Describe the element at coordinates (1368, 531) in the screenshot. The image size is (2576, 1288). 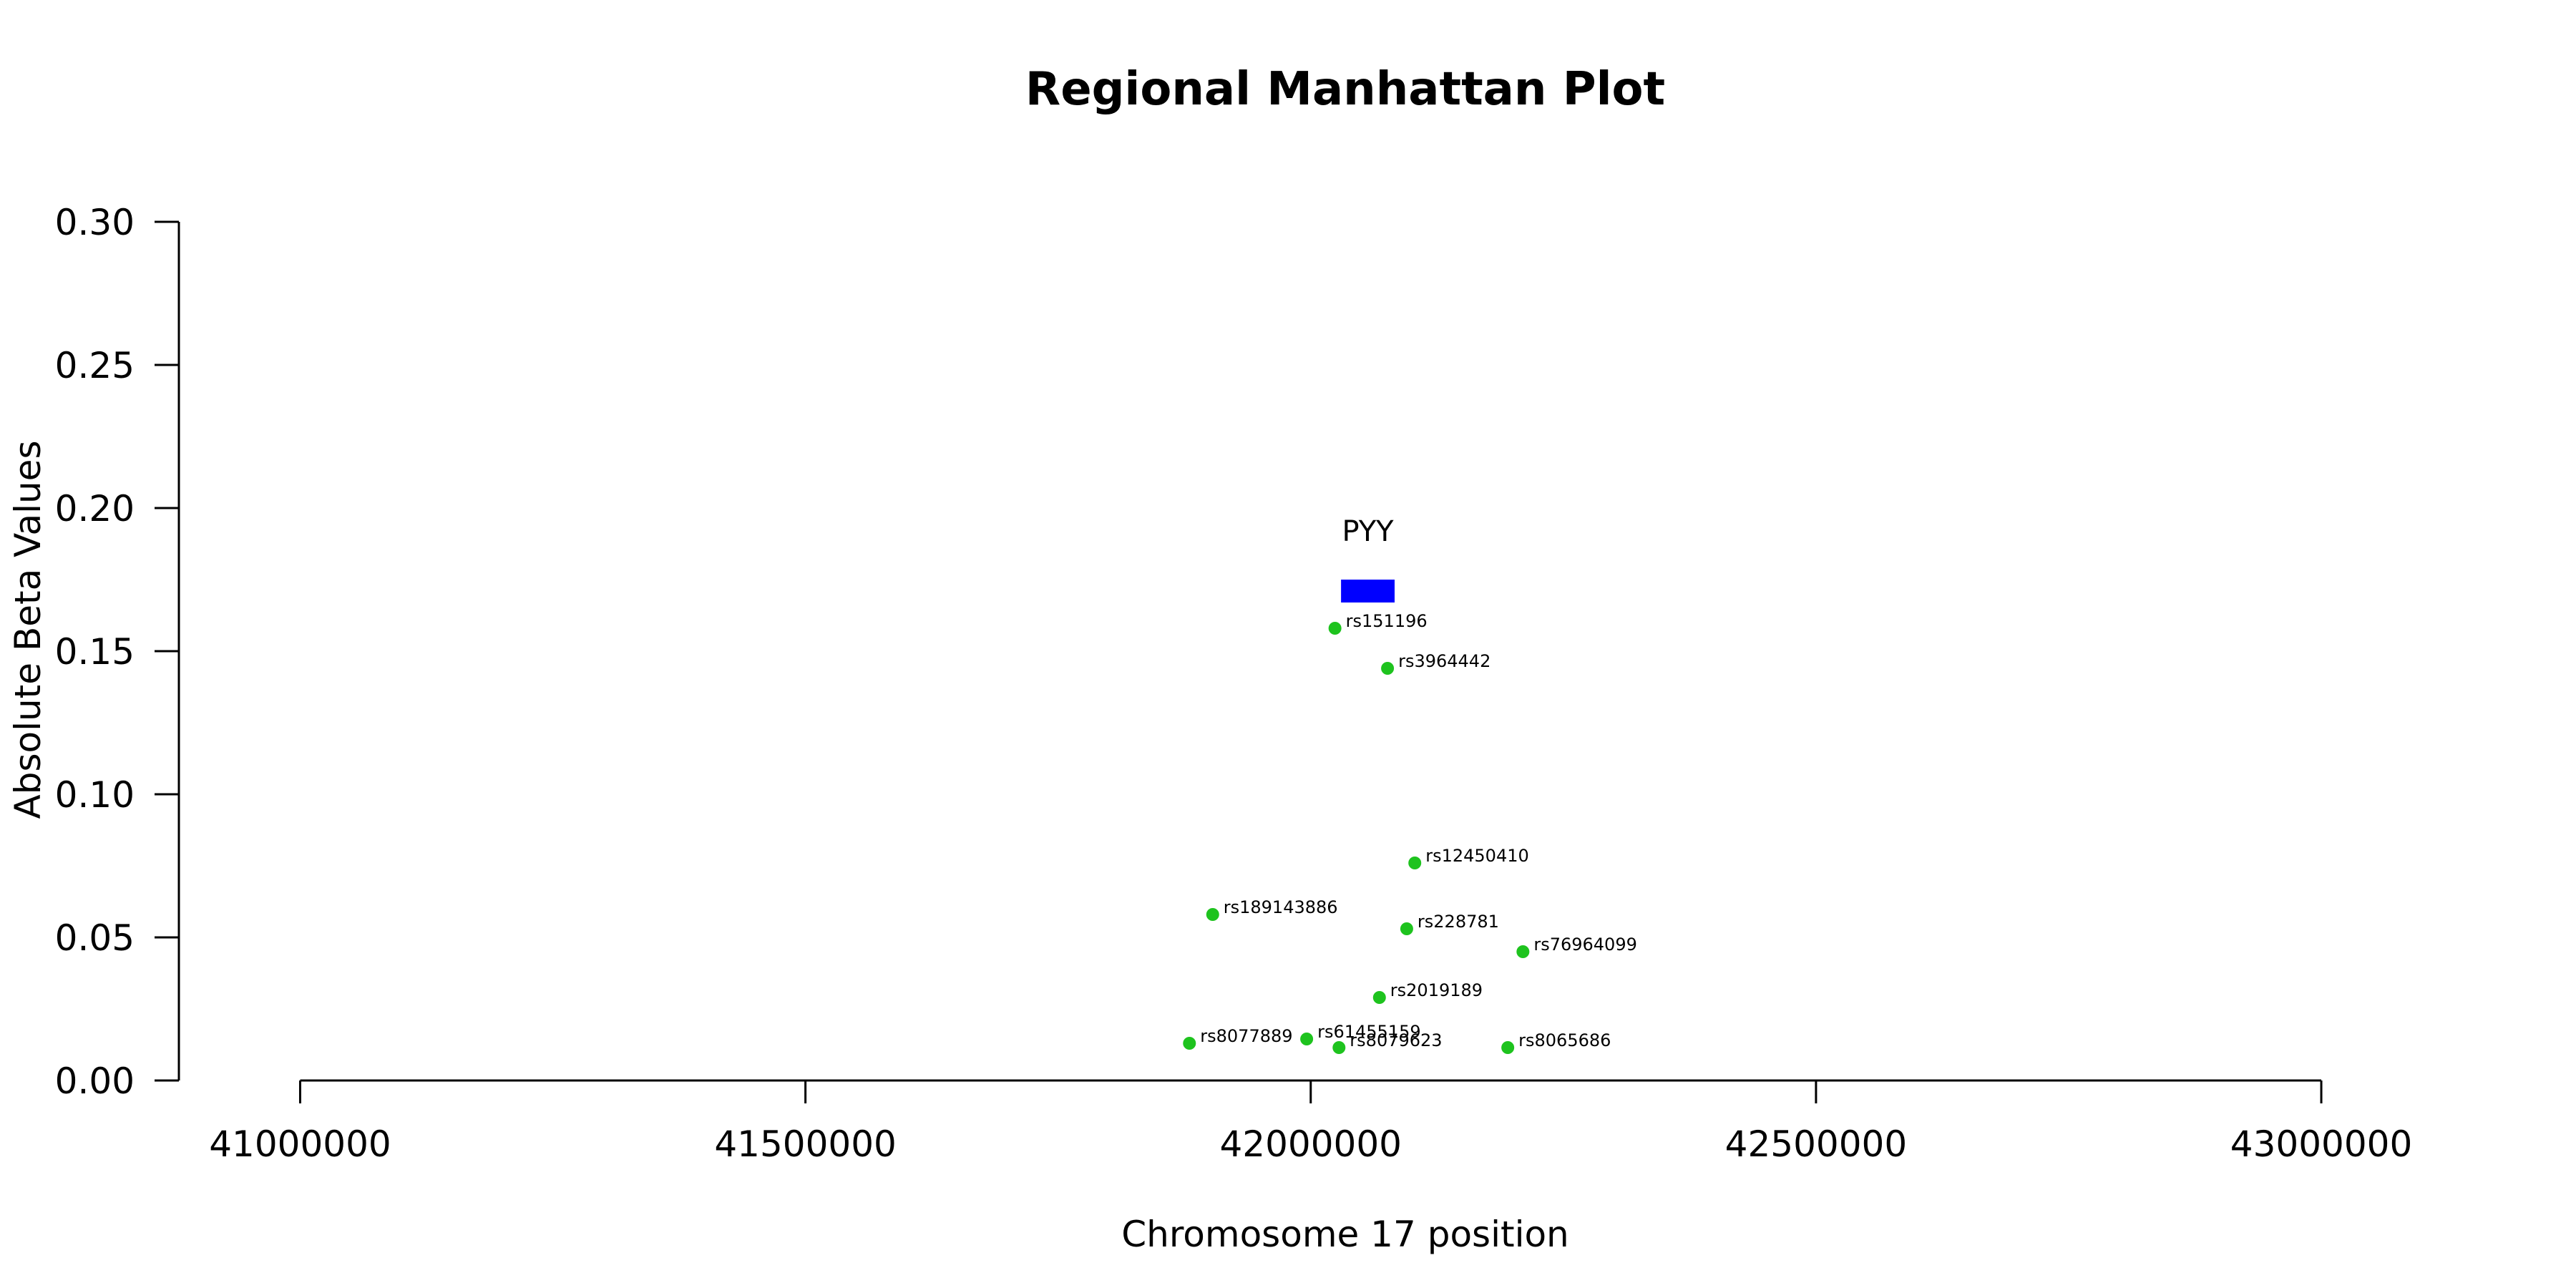
I see `gene-label: PYY` at that location.